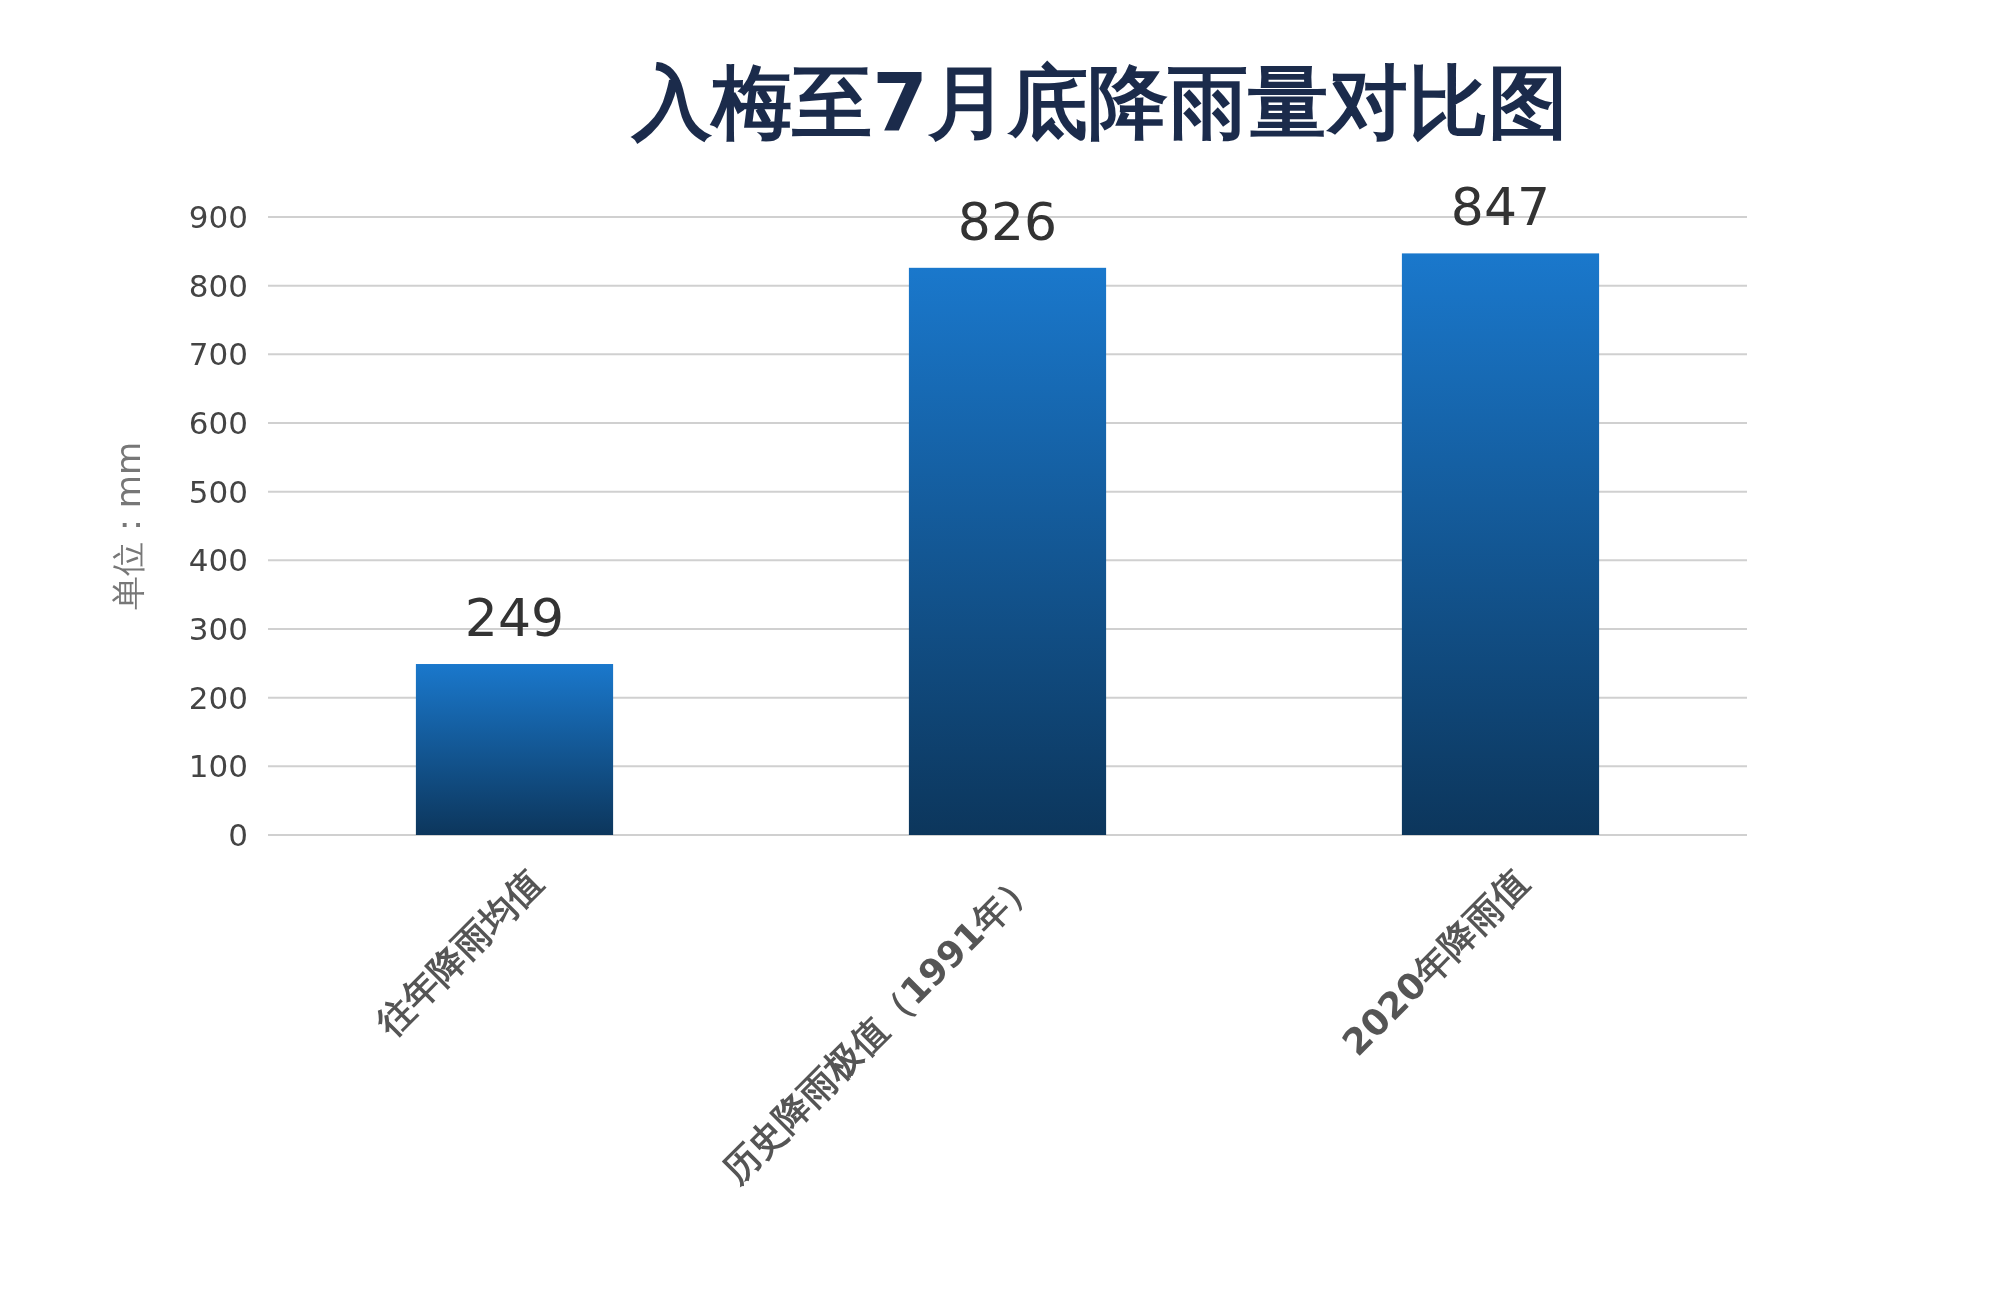 The width and height of the screenshot is (2000, 1298). I want to click on y-tick-label: 0, so click(238, 835).